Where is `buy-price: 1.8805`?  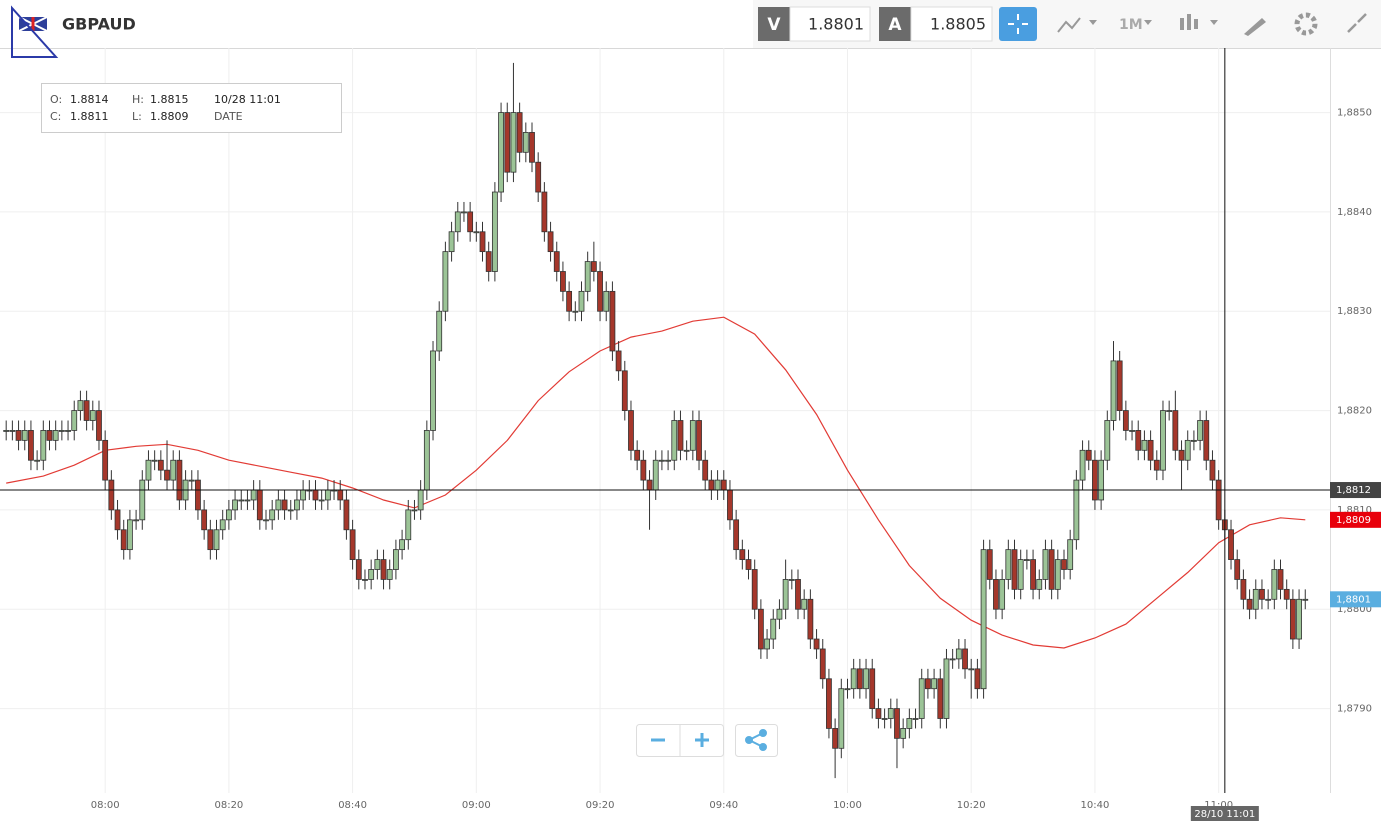
buy-price: 1.8805 is located at coordinates (958, 24).